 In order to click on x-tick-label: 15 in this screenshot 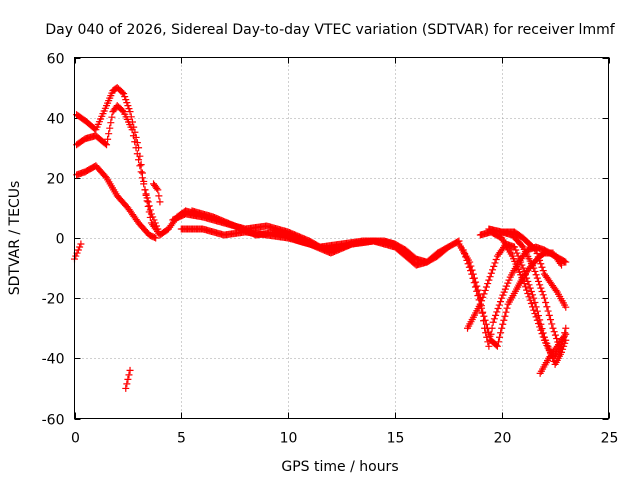, I will do `click(396, 439)`.